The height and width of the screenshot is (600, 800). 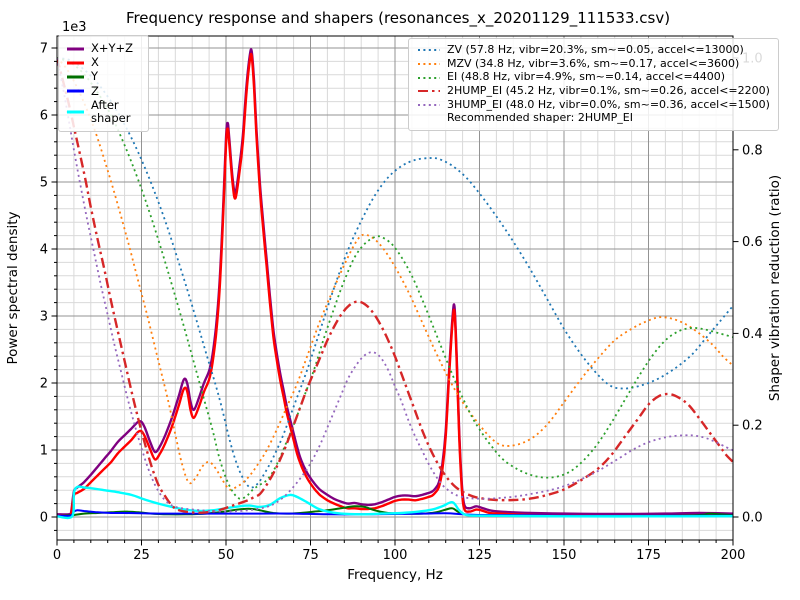 What do you see at coordinates (44, 451) in the screenshot?
I see `y-left-tick-label: 1` at bounding box center [44, 451].